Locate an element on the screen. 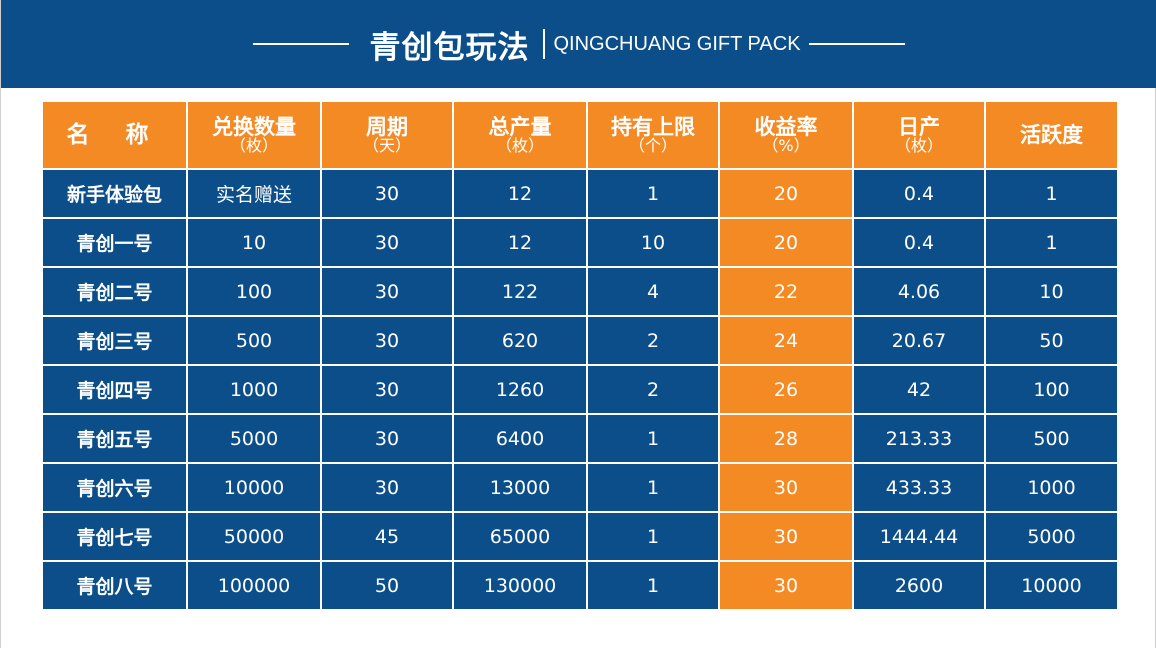 The image size is (1156, 648). table-row: 青创二号 100 30 122 4 22 4.06 10 is located at coordinates (580, 291).